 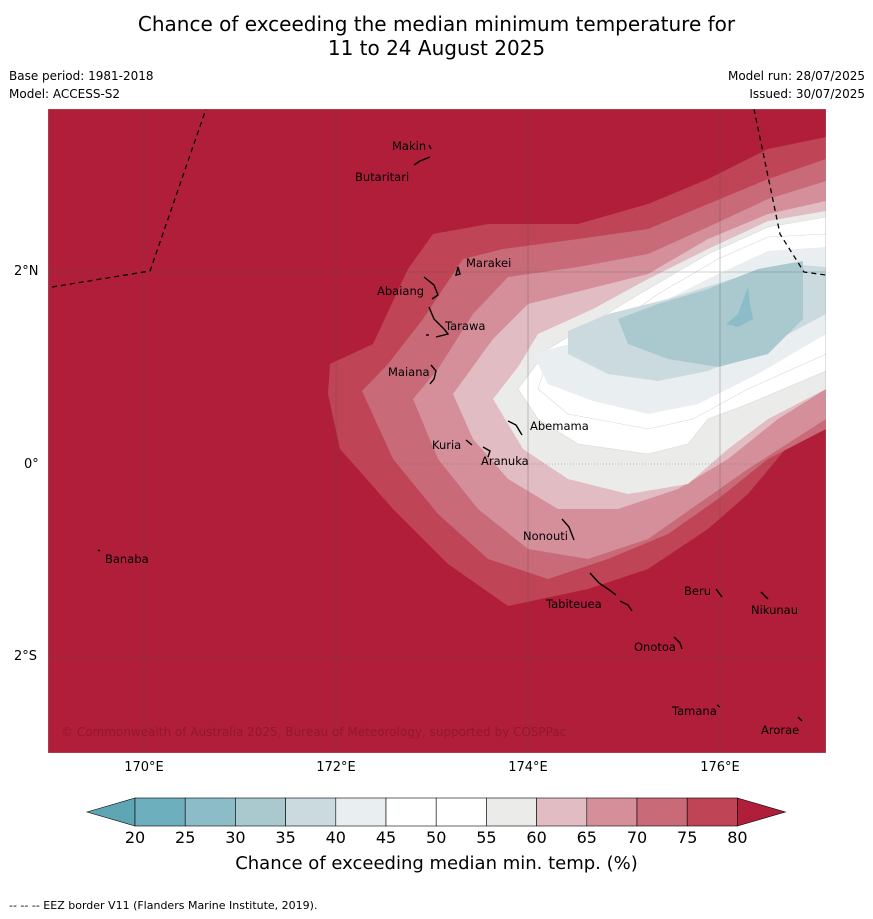 What do you see at coordinates (400, 291) in the screenshot?
I see `place-label-abaiang: Abaiang` at bounding box center [400, 291].